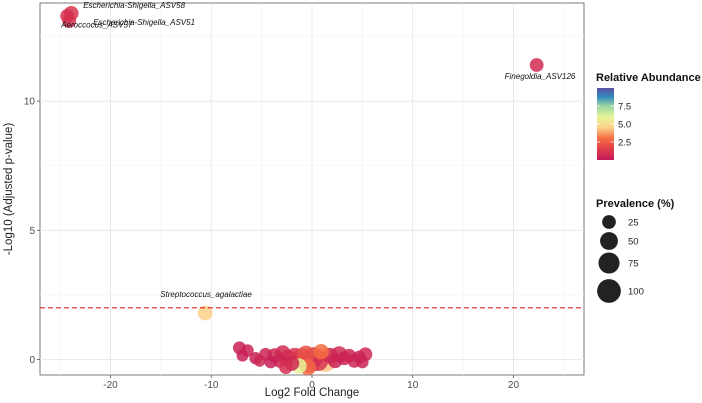  What do you see at coordinates (211, 385) in the screenshot?
I see `x-tick-label: -10` at bounding box center [211, 385].